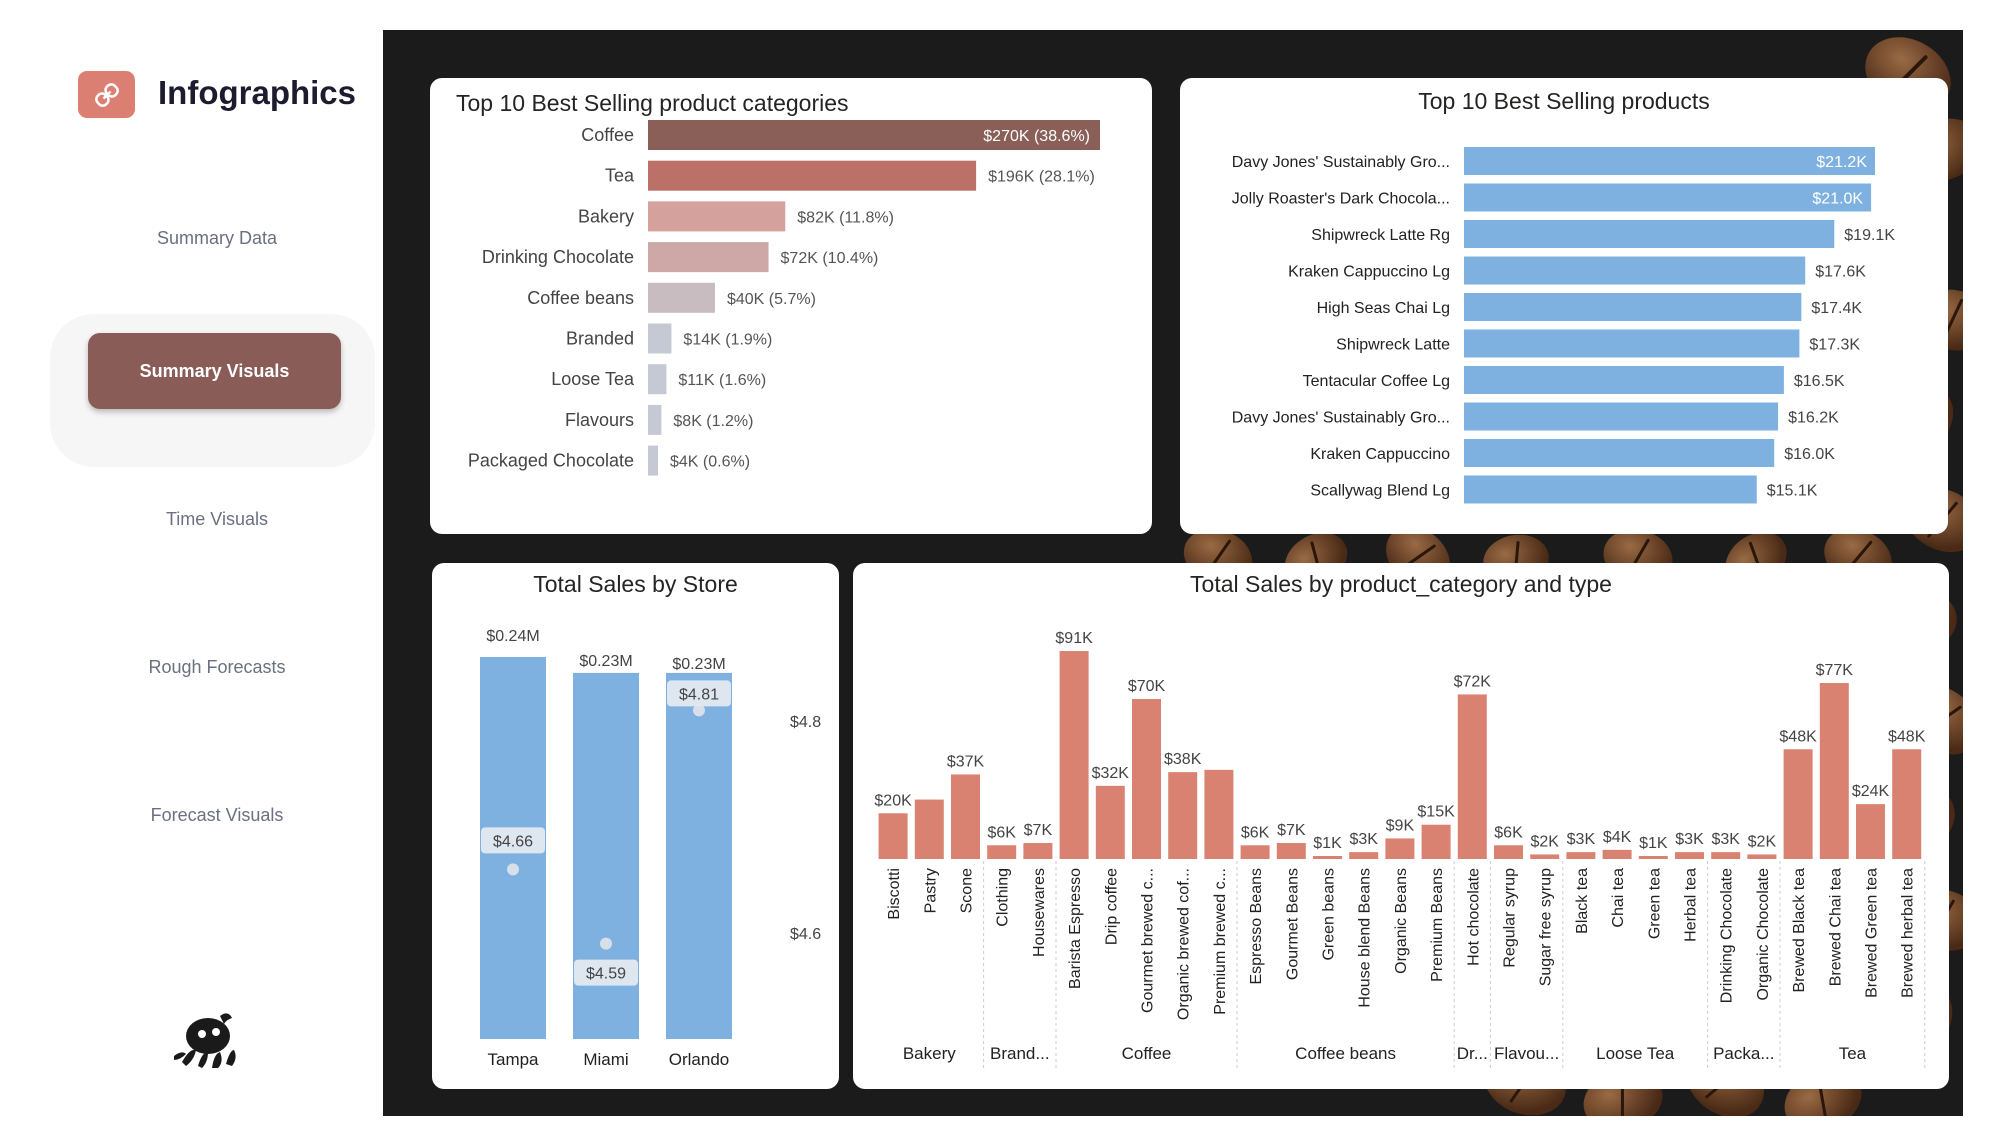 Image resolution: width=1989 pixels, height=1143 pixels. I want to click on type-value-label: $72K, so click(1473, 681).